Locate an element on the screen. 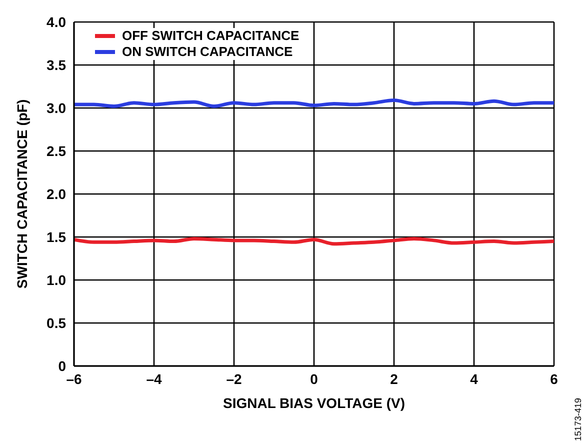 The width and height of the screenshot is (585, 448). y-axis-title: SWITCH CAPACITANCE (pF) is located at coordinates (22, 194).